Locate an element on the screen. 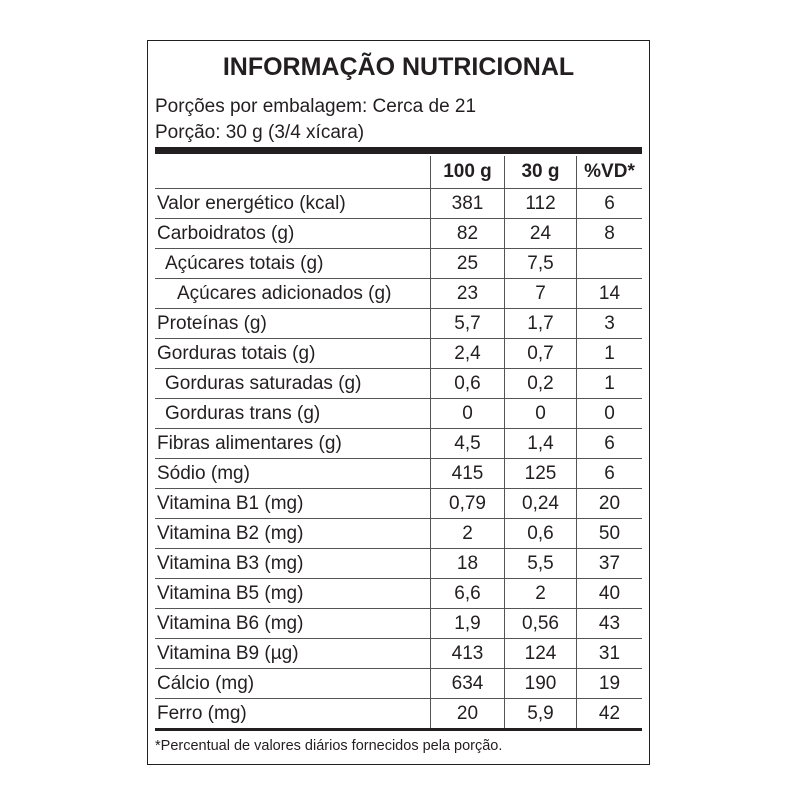 The image size is (800, 800). nutrient-label: Valor energético (kcal) is located at coordinates (293, 203).